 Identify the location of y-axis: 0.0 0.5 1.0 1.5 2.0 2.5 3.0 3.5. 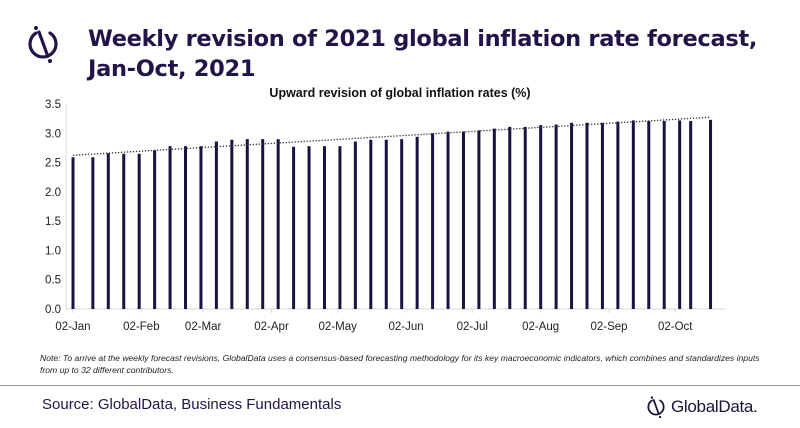
(56, 207).